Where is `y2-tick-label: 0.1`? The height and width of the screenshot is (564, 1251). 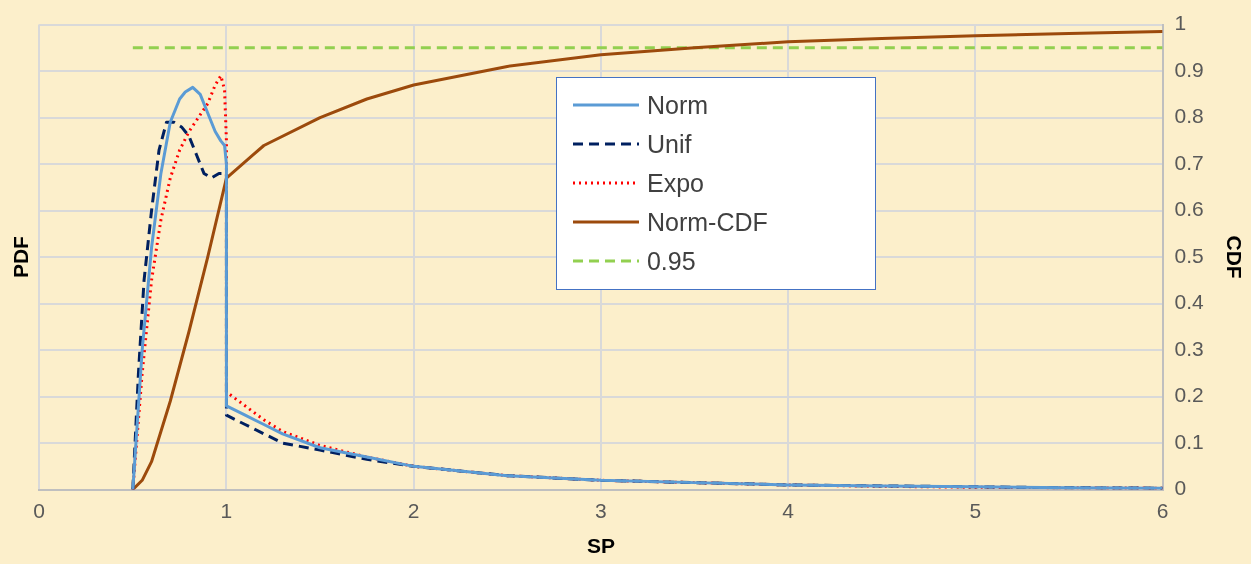
y2-tick-label: 0.1 is located at coordinates (1189, 441).